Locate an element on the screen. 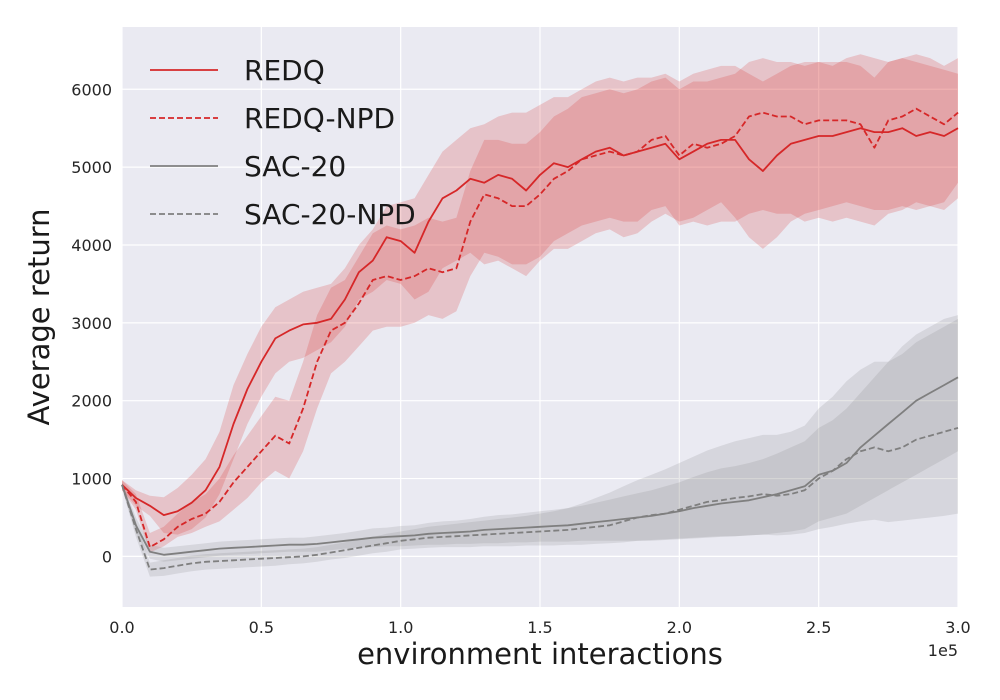  y-tick-label: 2000 is located at coordinates (91, 401).